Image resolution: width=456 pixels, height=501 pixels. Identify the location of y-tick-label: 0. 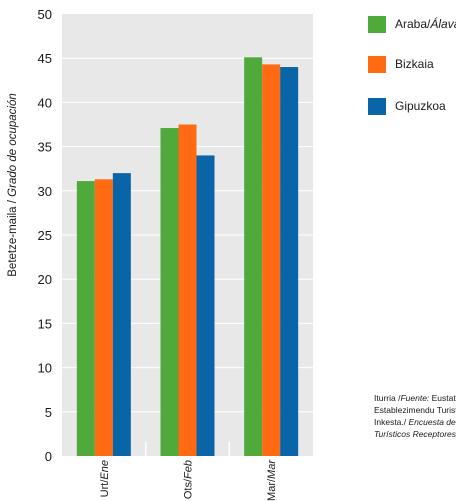
(48, 456).